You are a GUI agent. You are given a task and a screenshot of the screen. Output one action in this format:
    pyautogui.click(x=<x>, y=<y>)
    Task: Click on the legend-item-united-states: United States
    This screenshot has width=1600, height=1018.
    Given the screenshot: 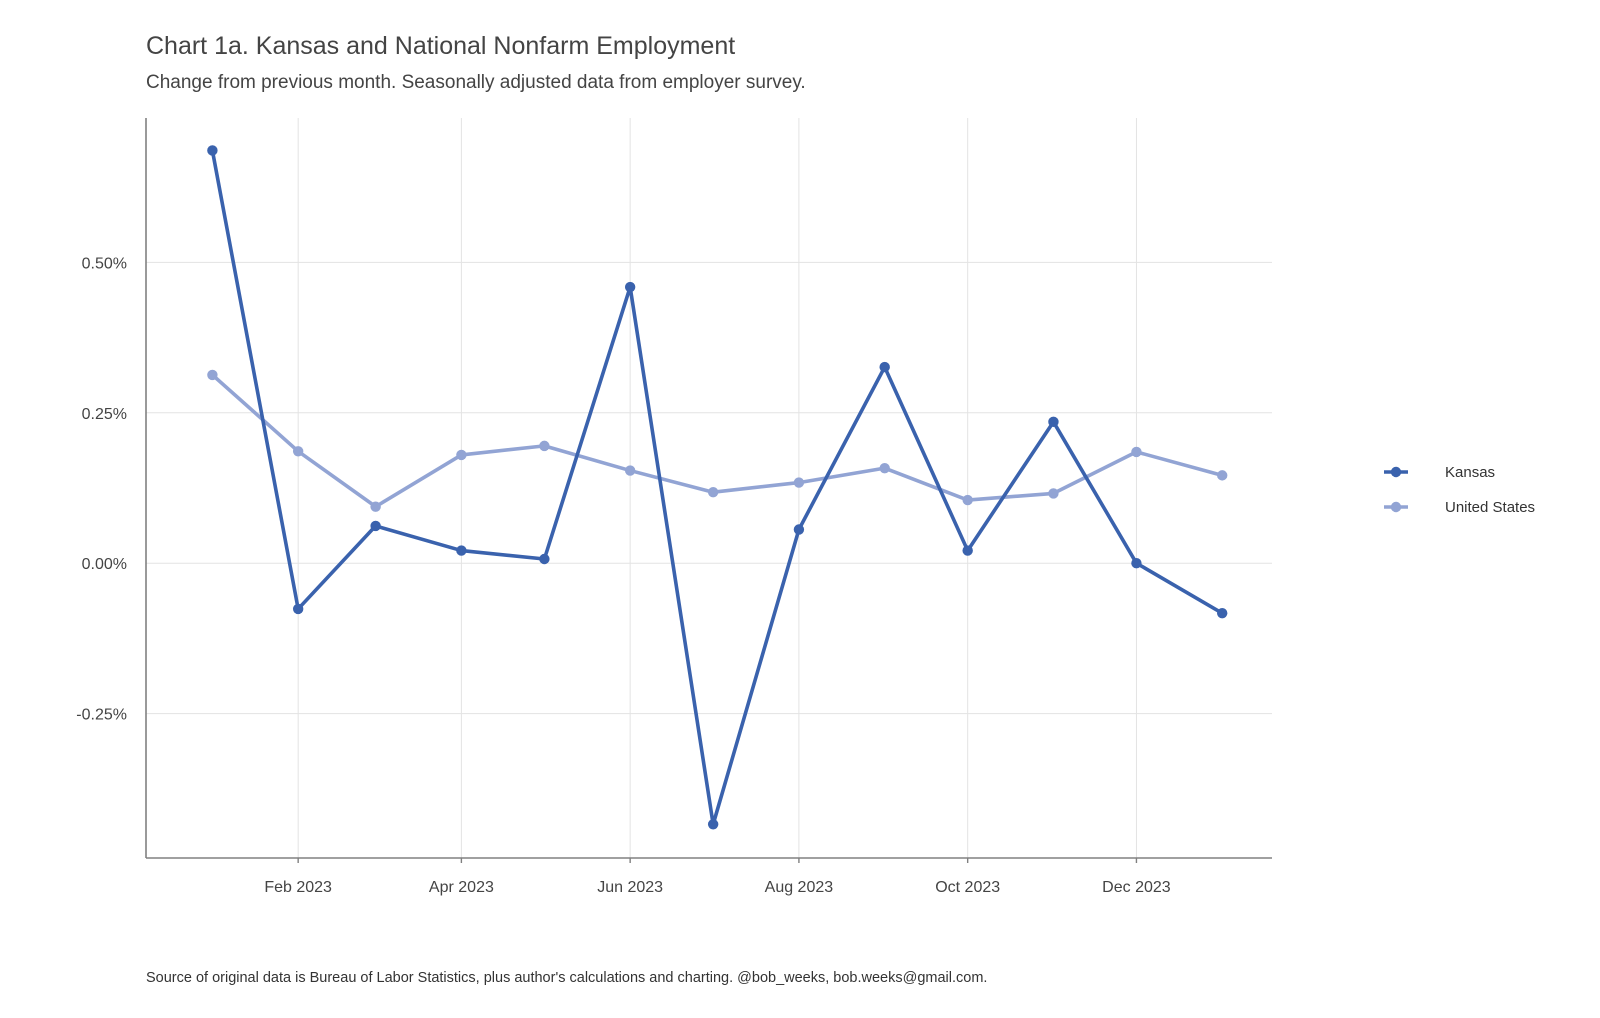 What is the action you would take?
    pyautogui.click(x=1459, y=507)
    